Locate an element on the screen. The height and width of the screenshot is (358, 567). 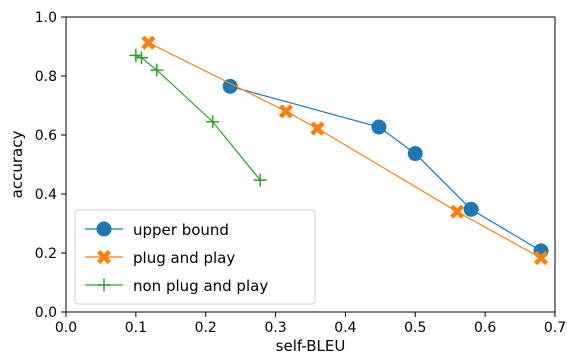
legend-entry: non plug and play is located at coordinates (176, 286).